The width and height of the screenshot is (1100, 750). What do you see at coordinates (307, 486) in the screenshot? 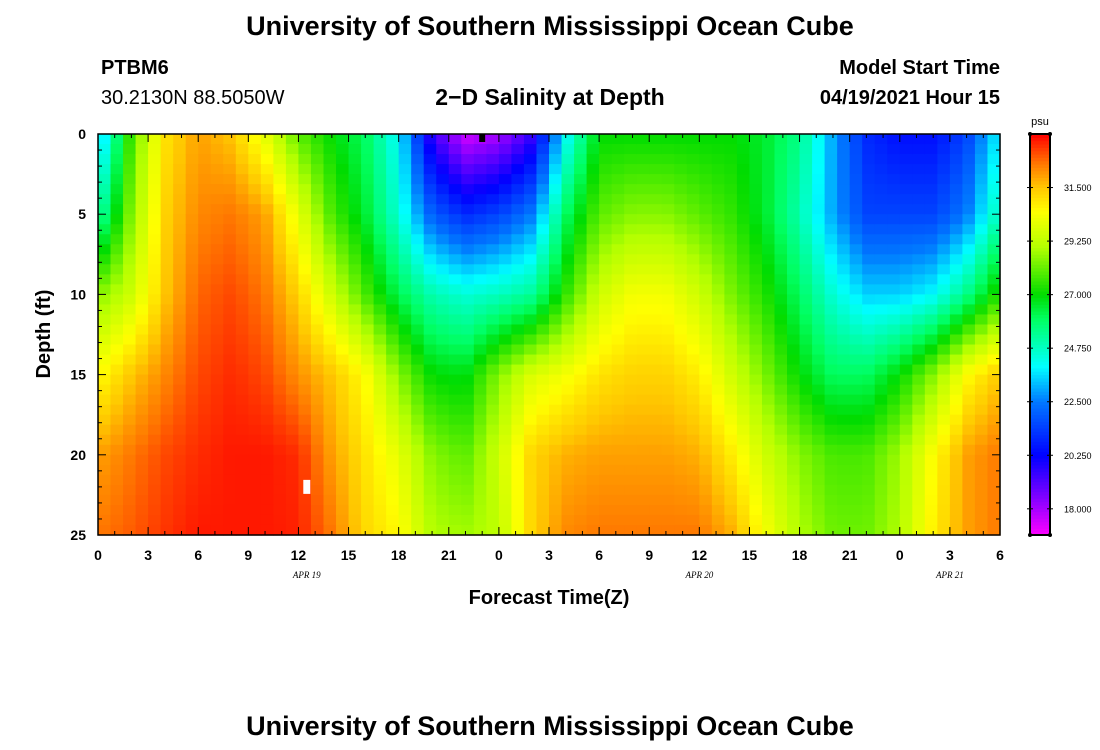
I see `white-marker` at bounding box center [307, 486].